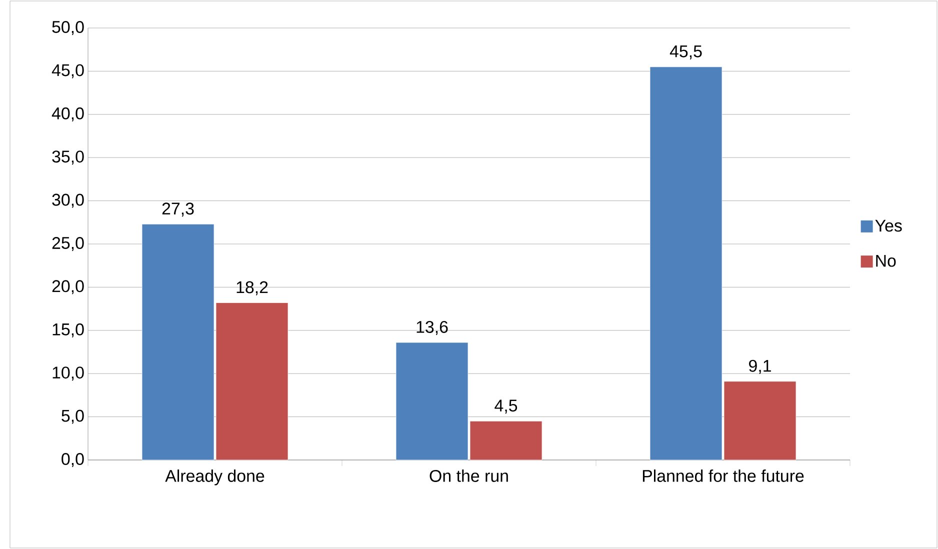  What do you see at coordinates (73, 417) in the screenshot?
I see `y-tick-label: 5,0` at bounding box center [73, 417].